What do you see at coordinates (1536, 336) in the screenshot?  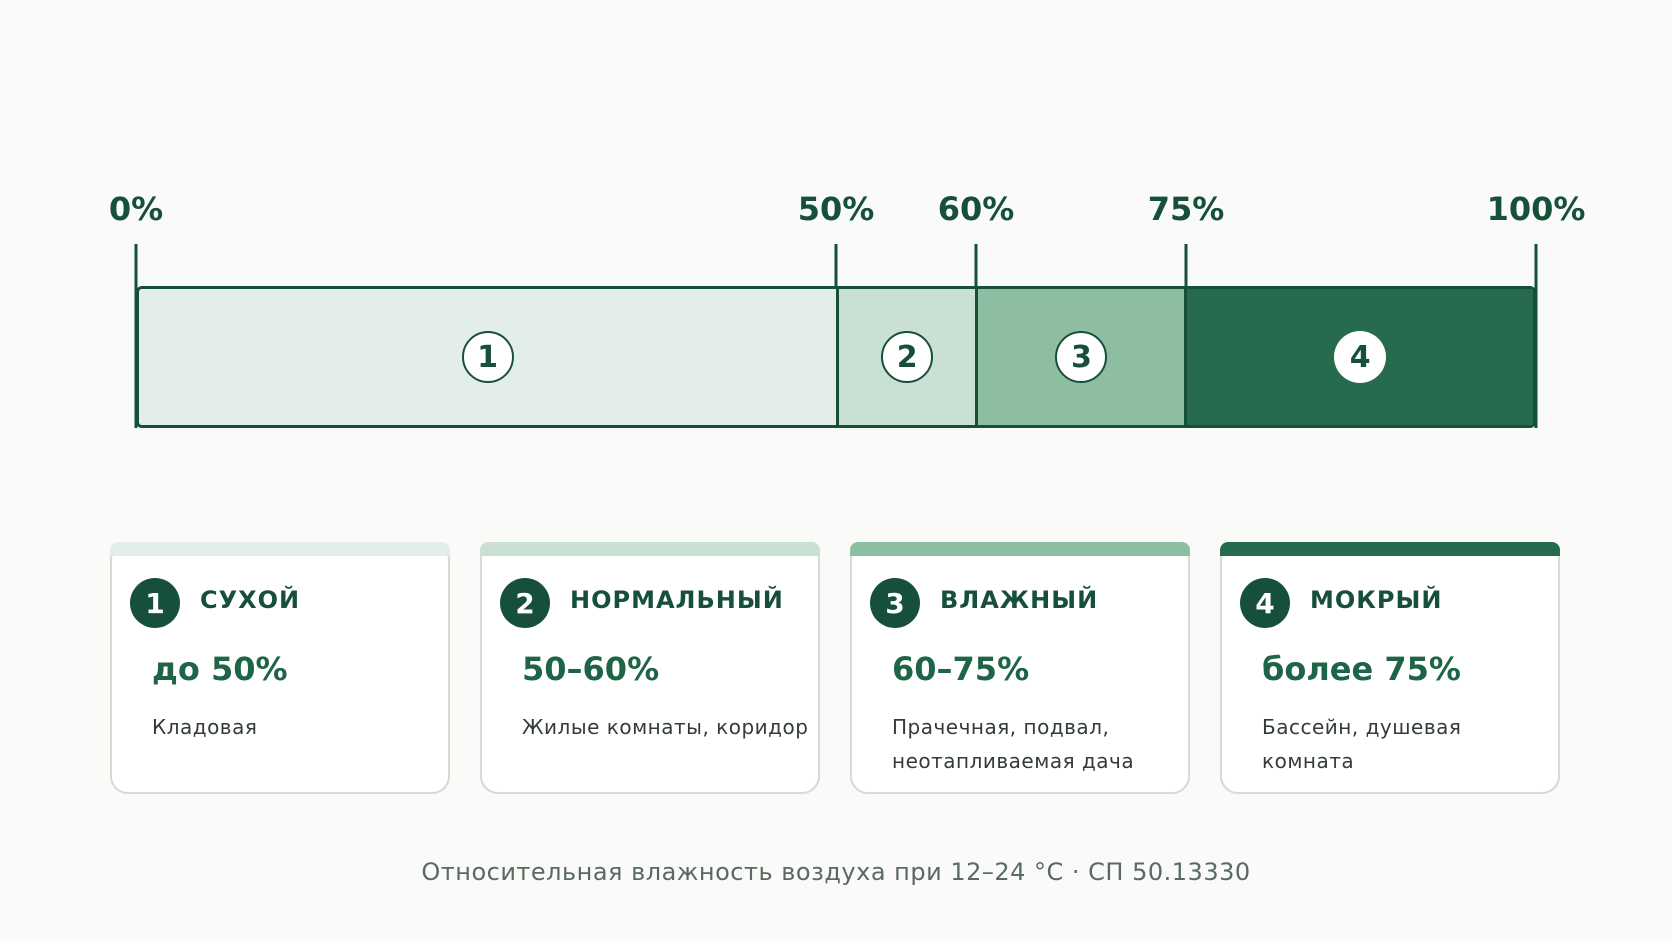 I see `tick-line` at bounding box center [1536, 336].